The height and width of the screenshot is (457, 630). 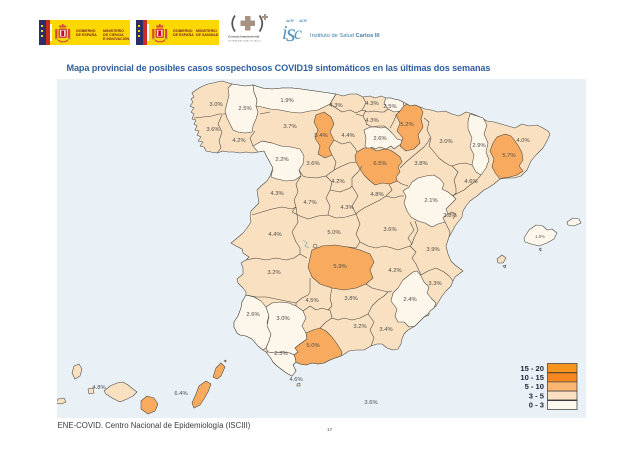 What do you see at coordinates (243, 37) in the screenshot?
I see `svg-text: Consejo Interterritorial` at bounding box center [243, 37].